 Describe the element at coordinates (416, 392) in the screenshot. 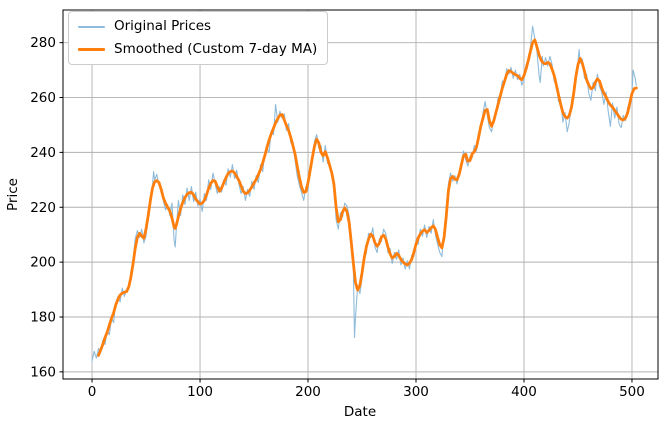

I see `x-tick-label: 300` at that location.